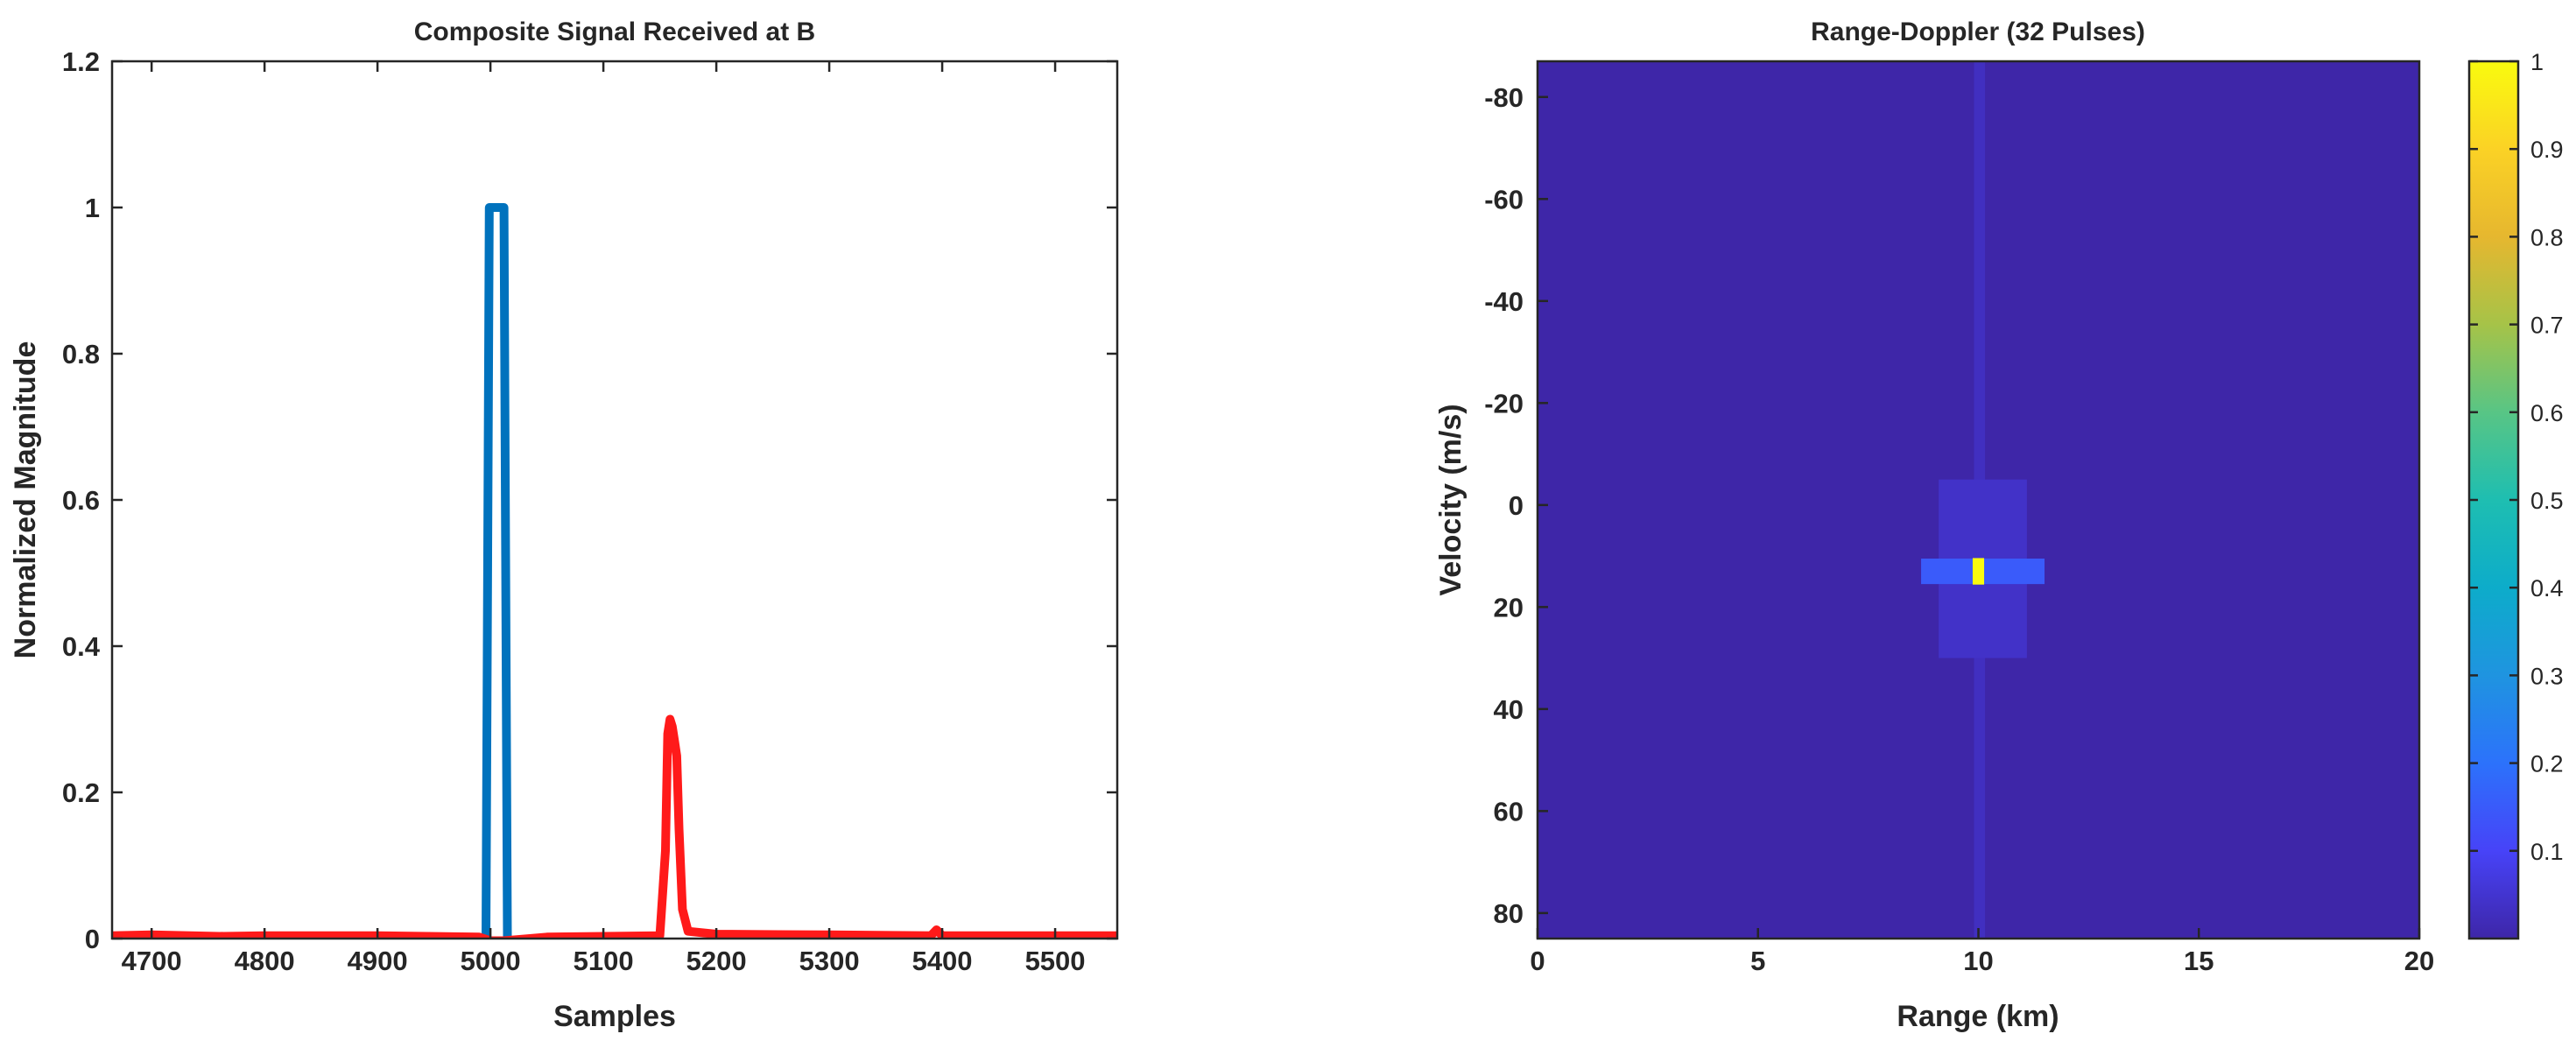 Image resolution: width=2576 pixels, height=1048 pixels. I want to click on x-tick-label: 4800, so click(265, 961).